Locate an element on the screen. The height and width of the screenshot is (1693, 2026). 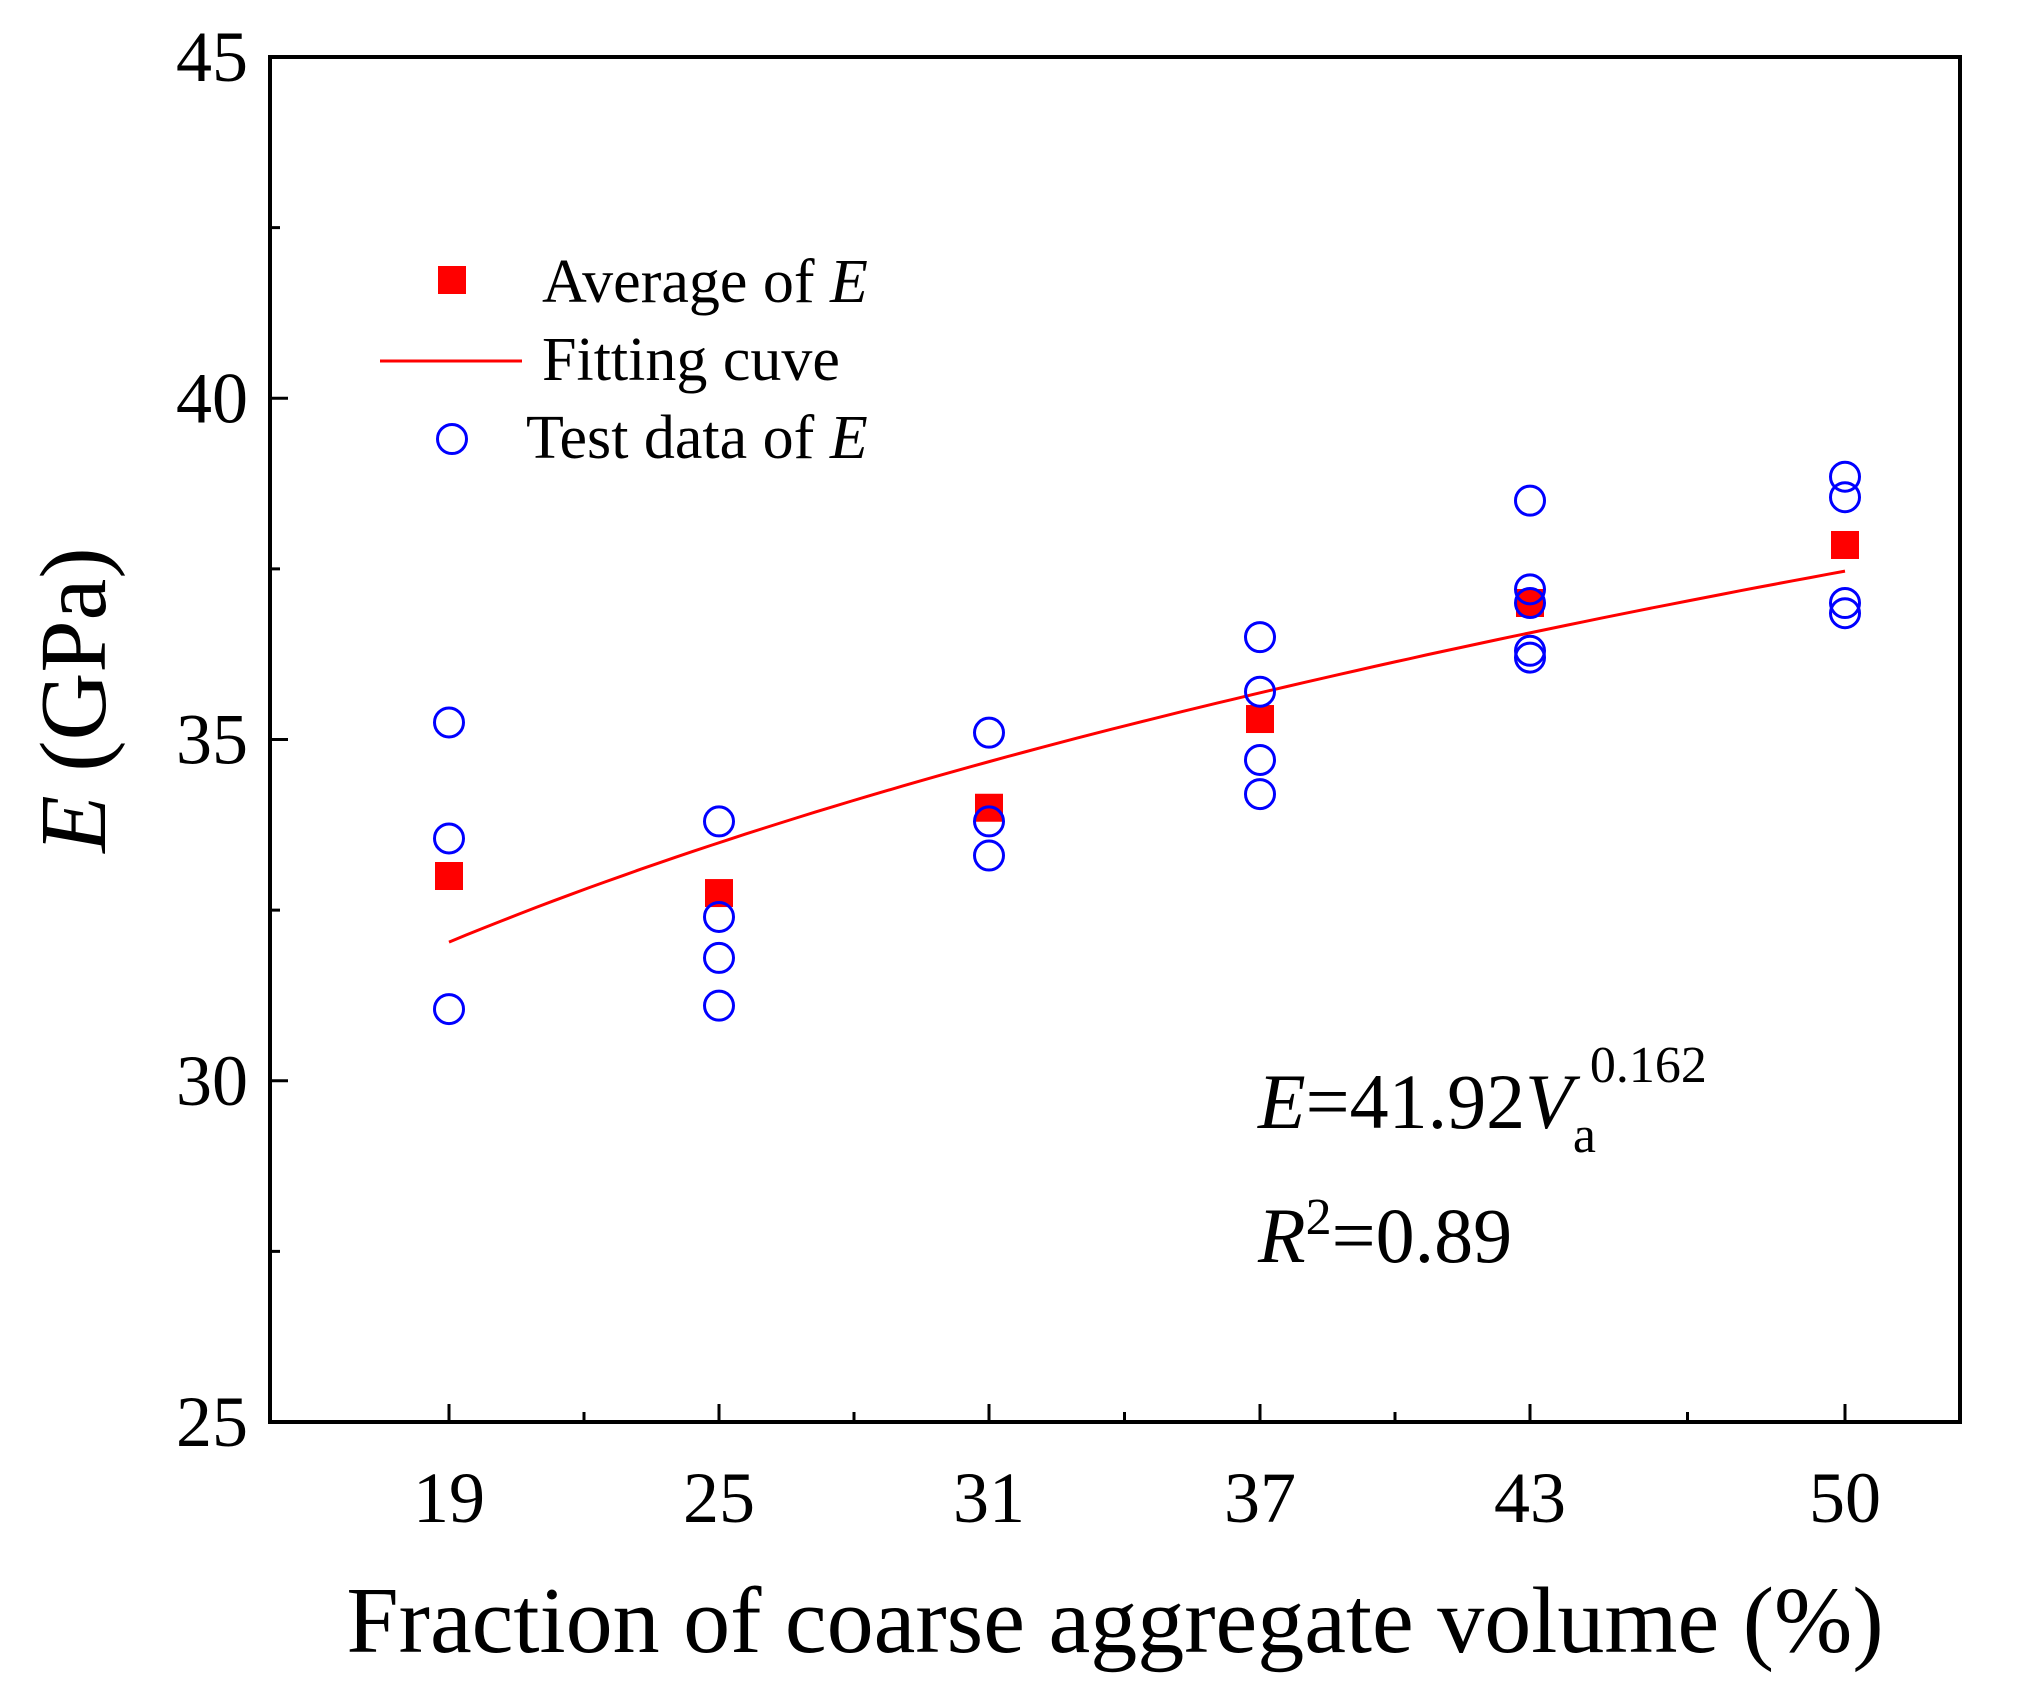
fit-equation: E=41.92Va0.162 is located at coordinates (1482, 1100).